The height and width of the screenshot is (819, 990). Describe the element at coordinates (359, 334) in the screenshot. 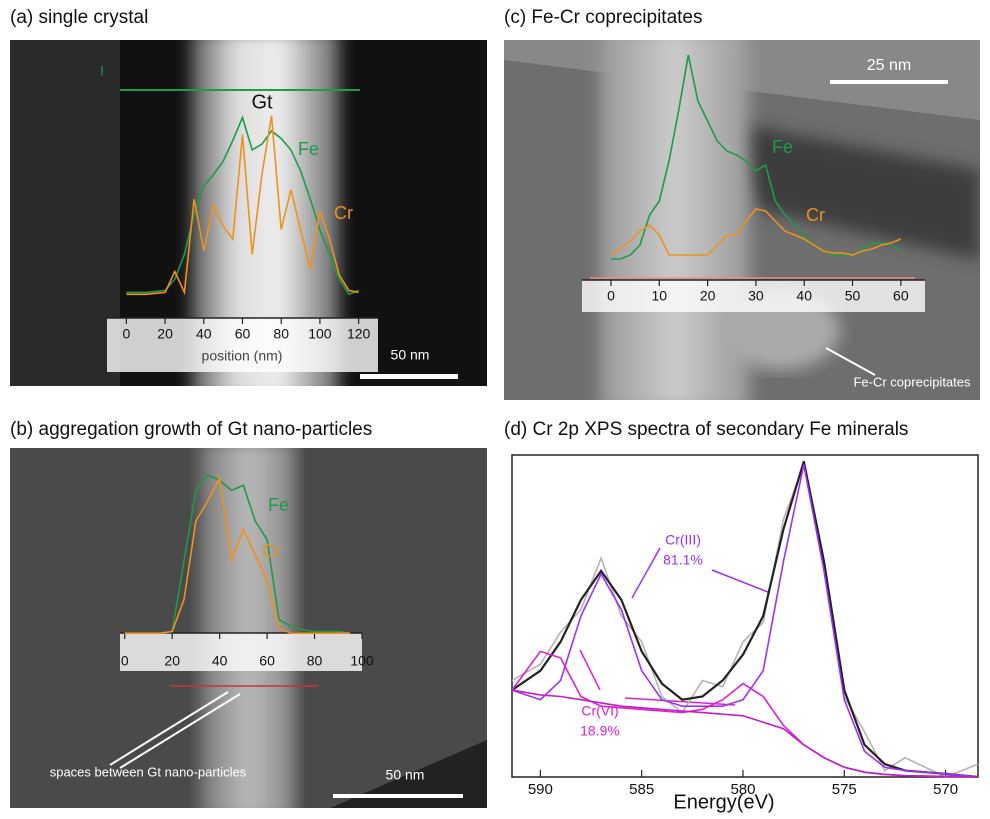

I see `x-tick-label: 120` at that location.